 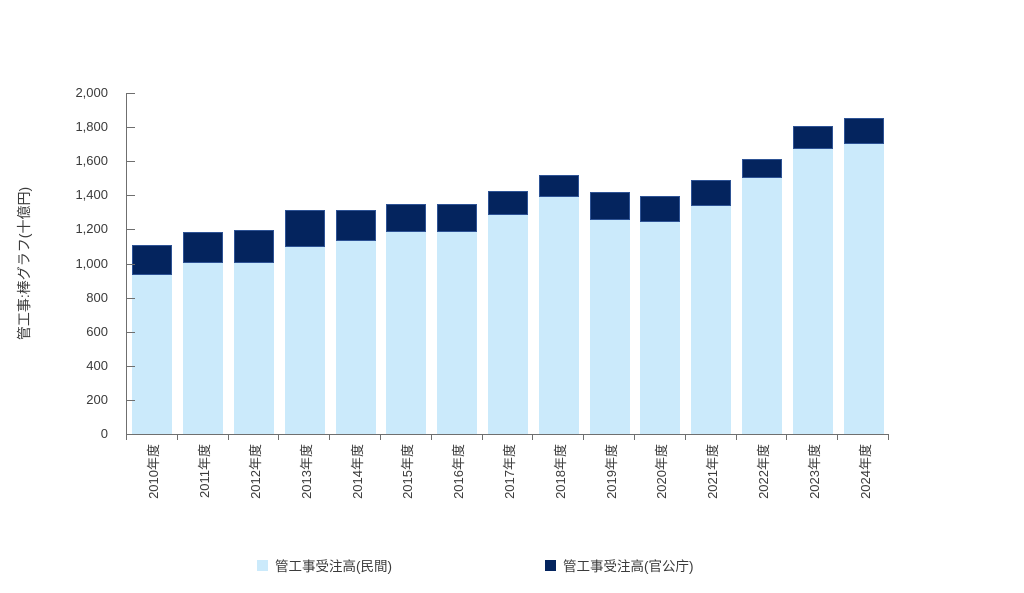 I want to click on y-axis-tick-label: 600, so click(x=97, y=331).